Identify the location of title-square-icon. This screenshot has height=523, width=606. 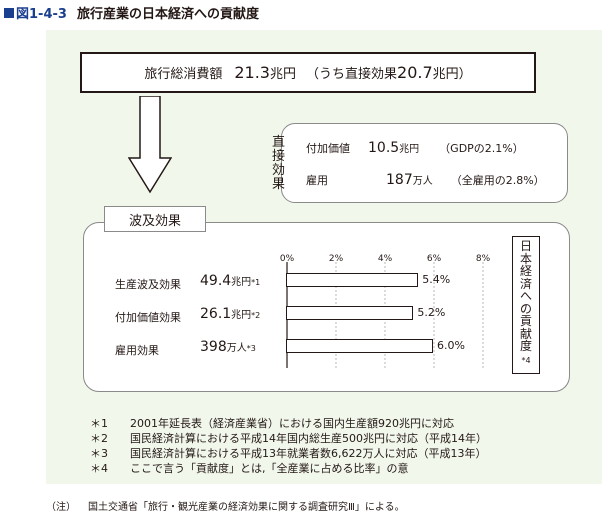
(9, 12).